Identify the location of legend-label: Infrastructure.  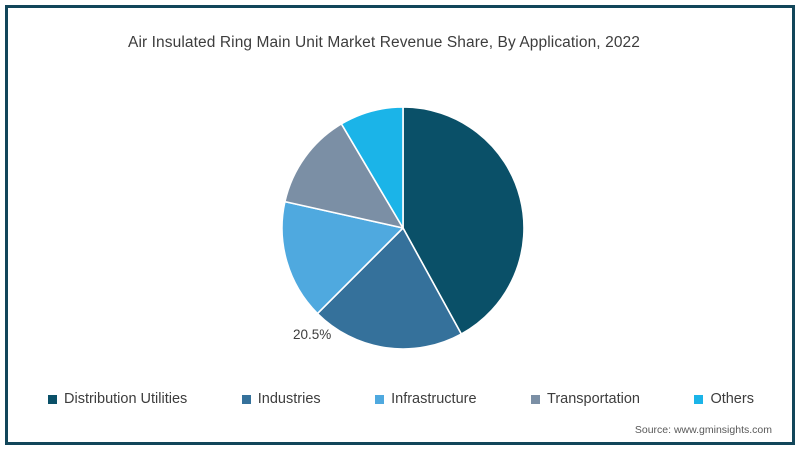
(434, 399).